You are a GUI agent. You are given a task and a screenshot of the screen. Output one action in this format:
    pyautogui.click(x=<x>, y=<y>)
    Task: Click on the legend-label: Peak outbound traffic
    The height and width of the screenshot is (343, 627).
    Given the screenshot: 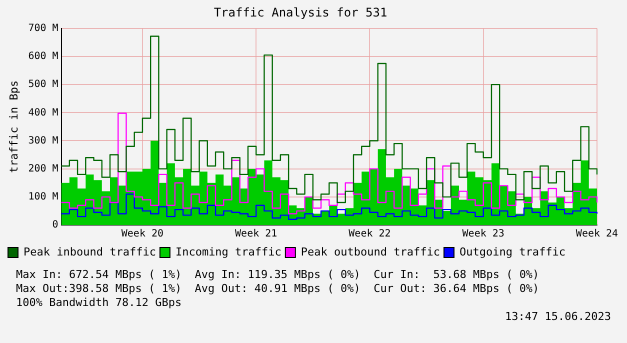 What is the action you would take?
    pyautogui.click(x=370, y=251)
    